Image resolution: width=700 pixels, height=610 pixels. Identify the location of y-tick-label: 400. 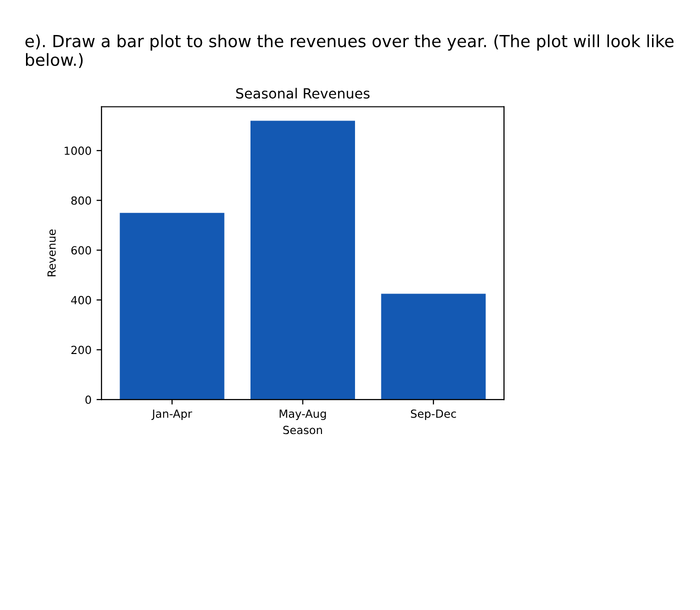
(81, 300).